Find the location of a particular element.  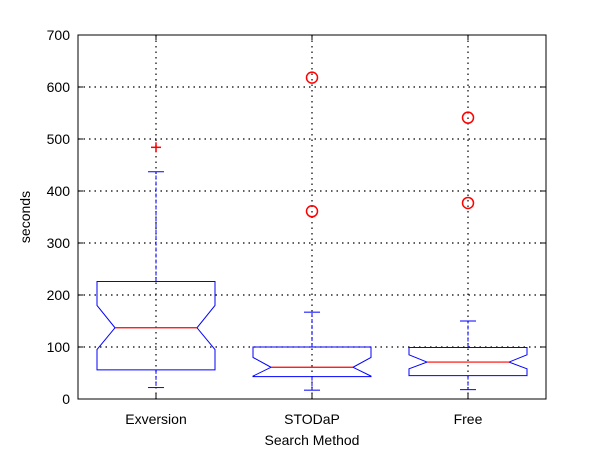

box-stodap is located at coordinates (312, 231).